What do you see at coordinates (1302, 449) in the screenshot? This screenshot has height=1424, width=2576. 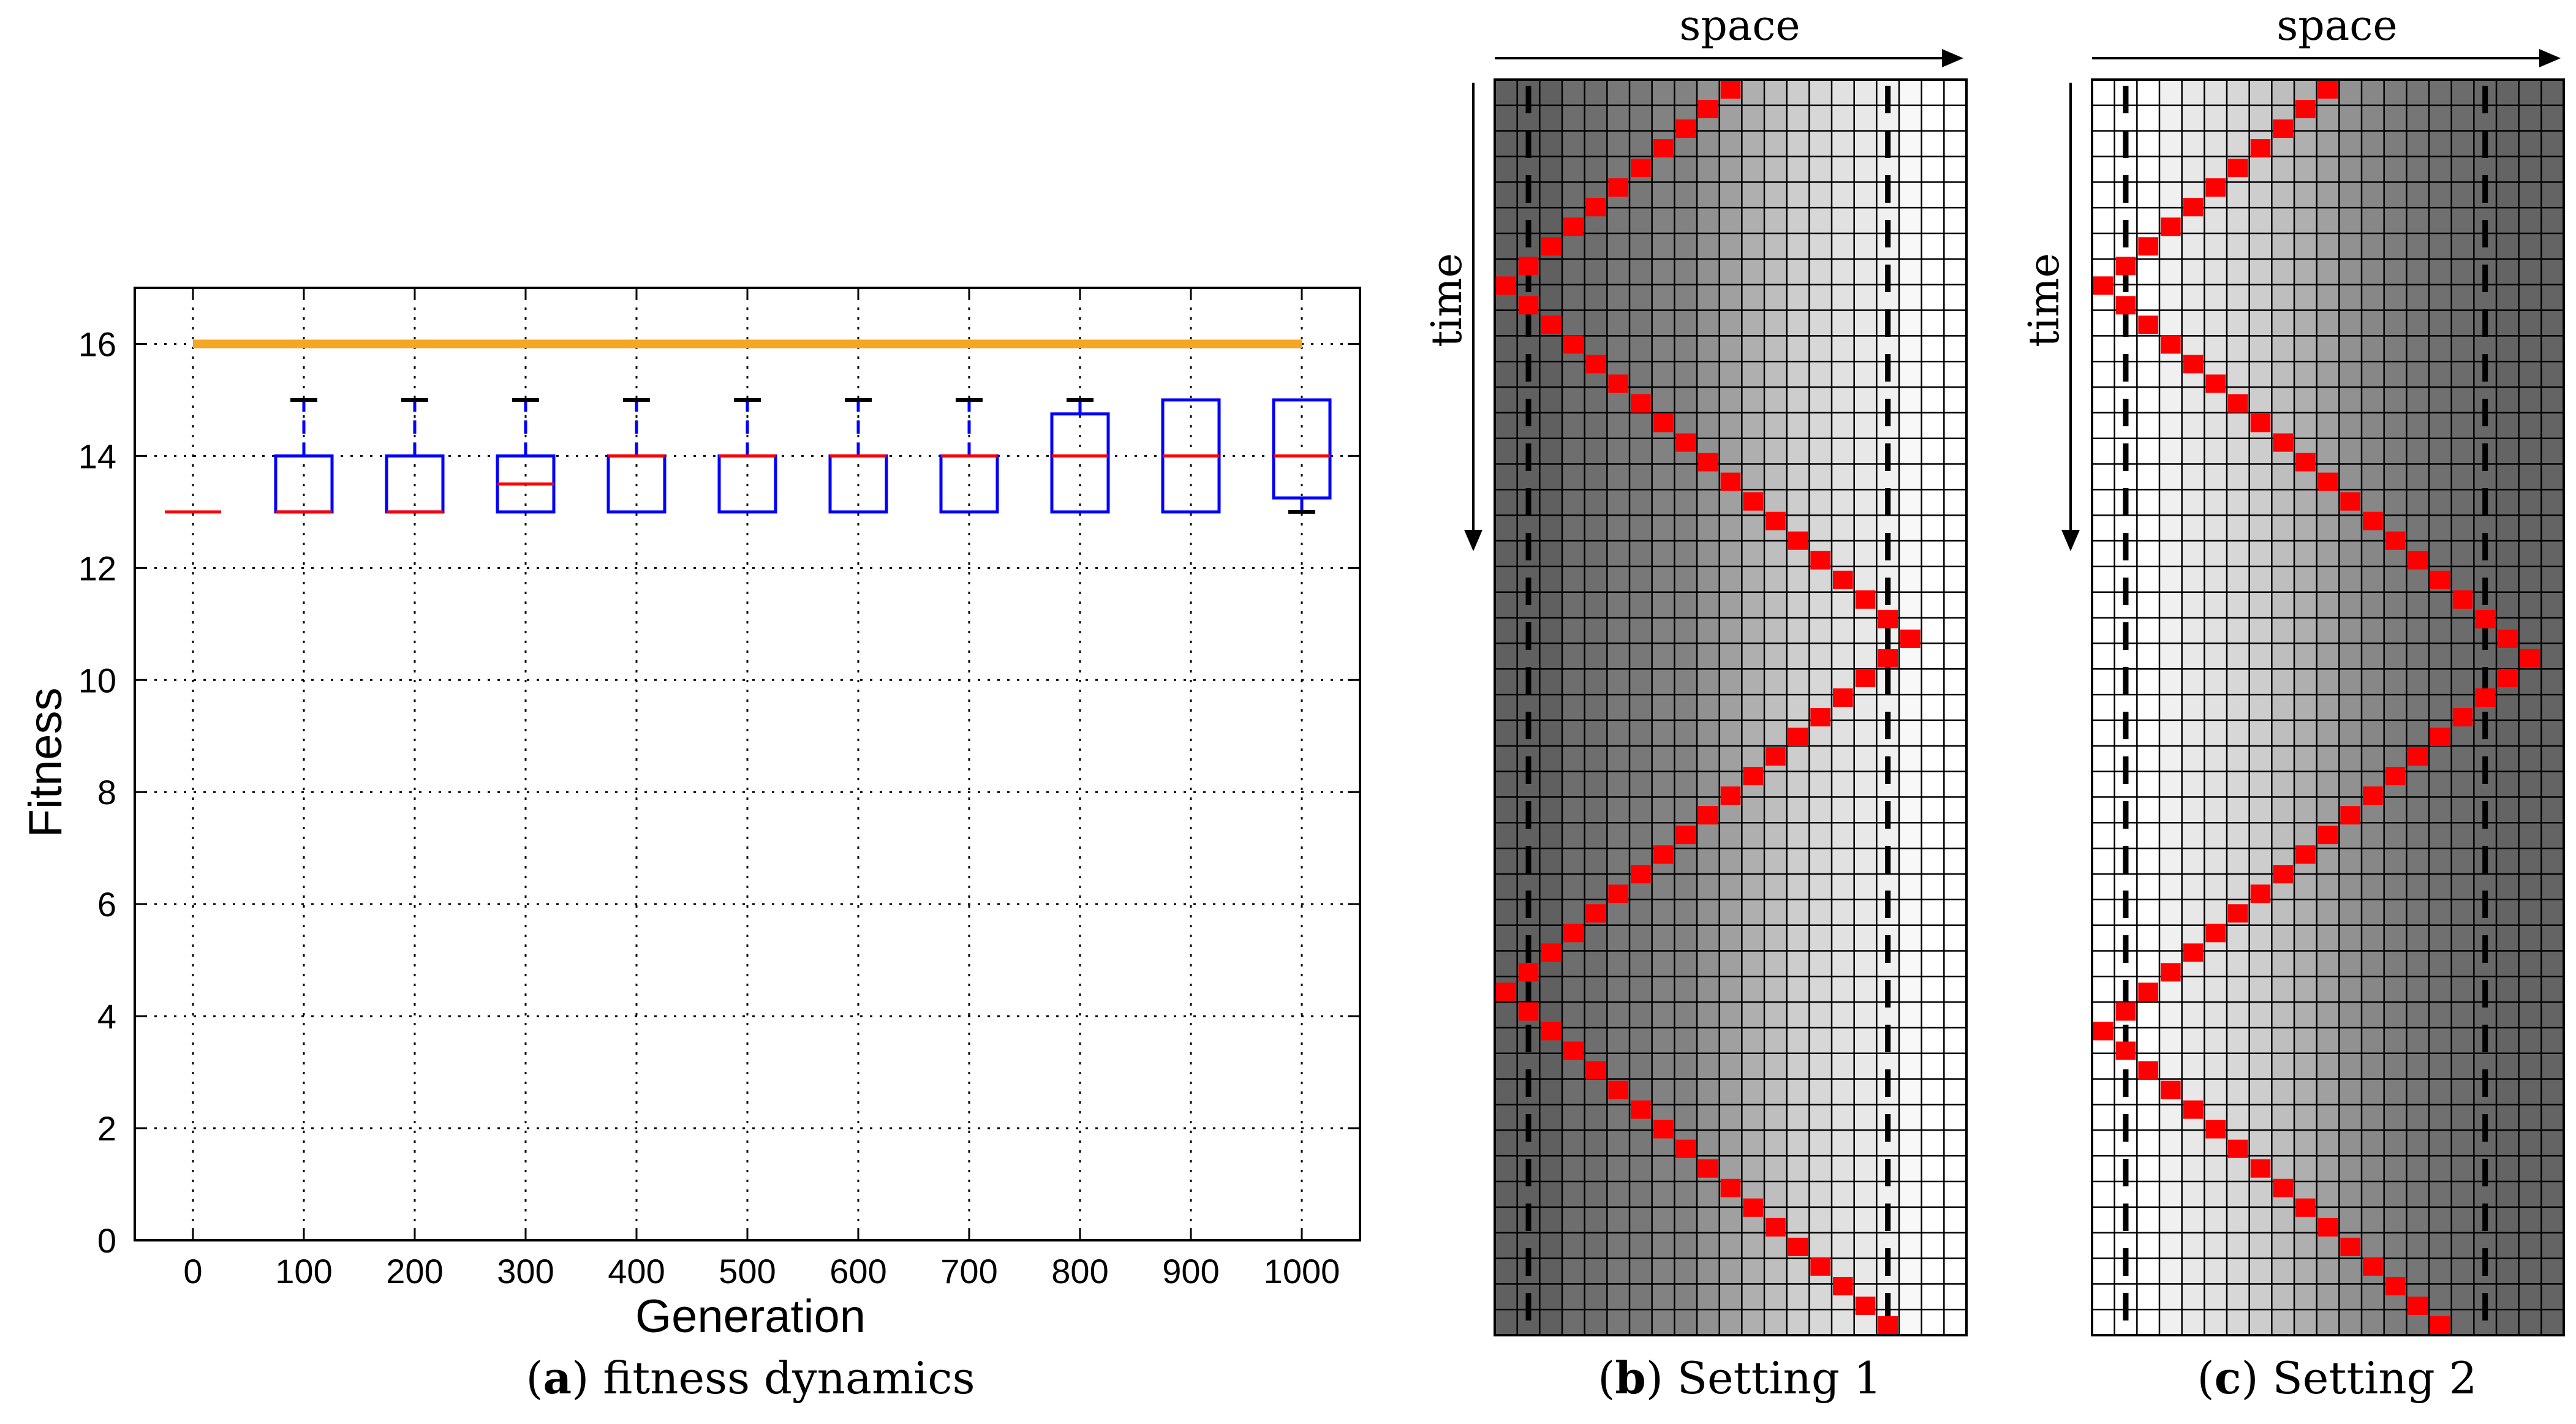 I see `box-body` at bounding box center [1302, 449].